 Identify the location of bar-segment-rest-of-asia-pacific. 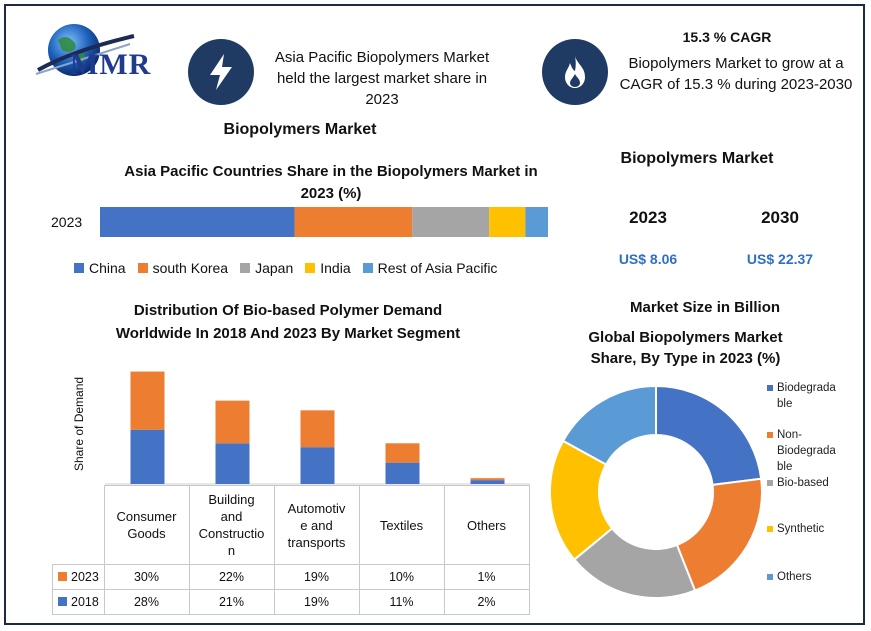
(536, 222).